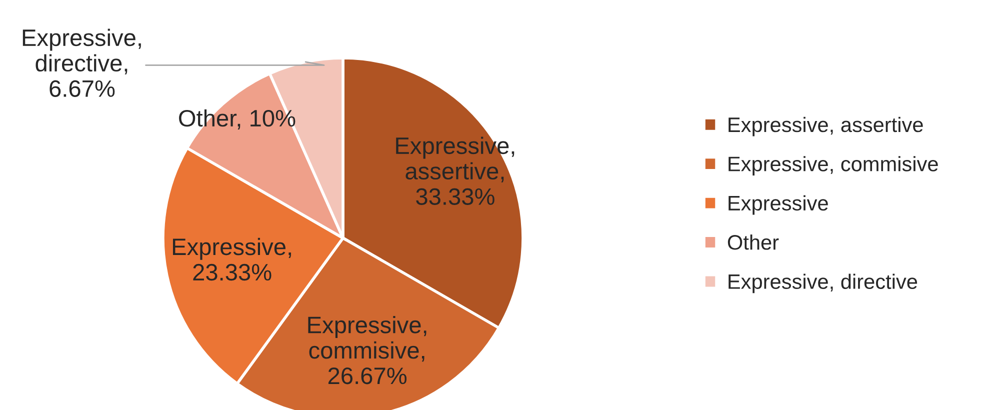 Image resolution: width=986 pixels, height=410 pixels. Describe the element at coordinates (753, 242) in the screenshot. I see `legend-label: Other` at that location.